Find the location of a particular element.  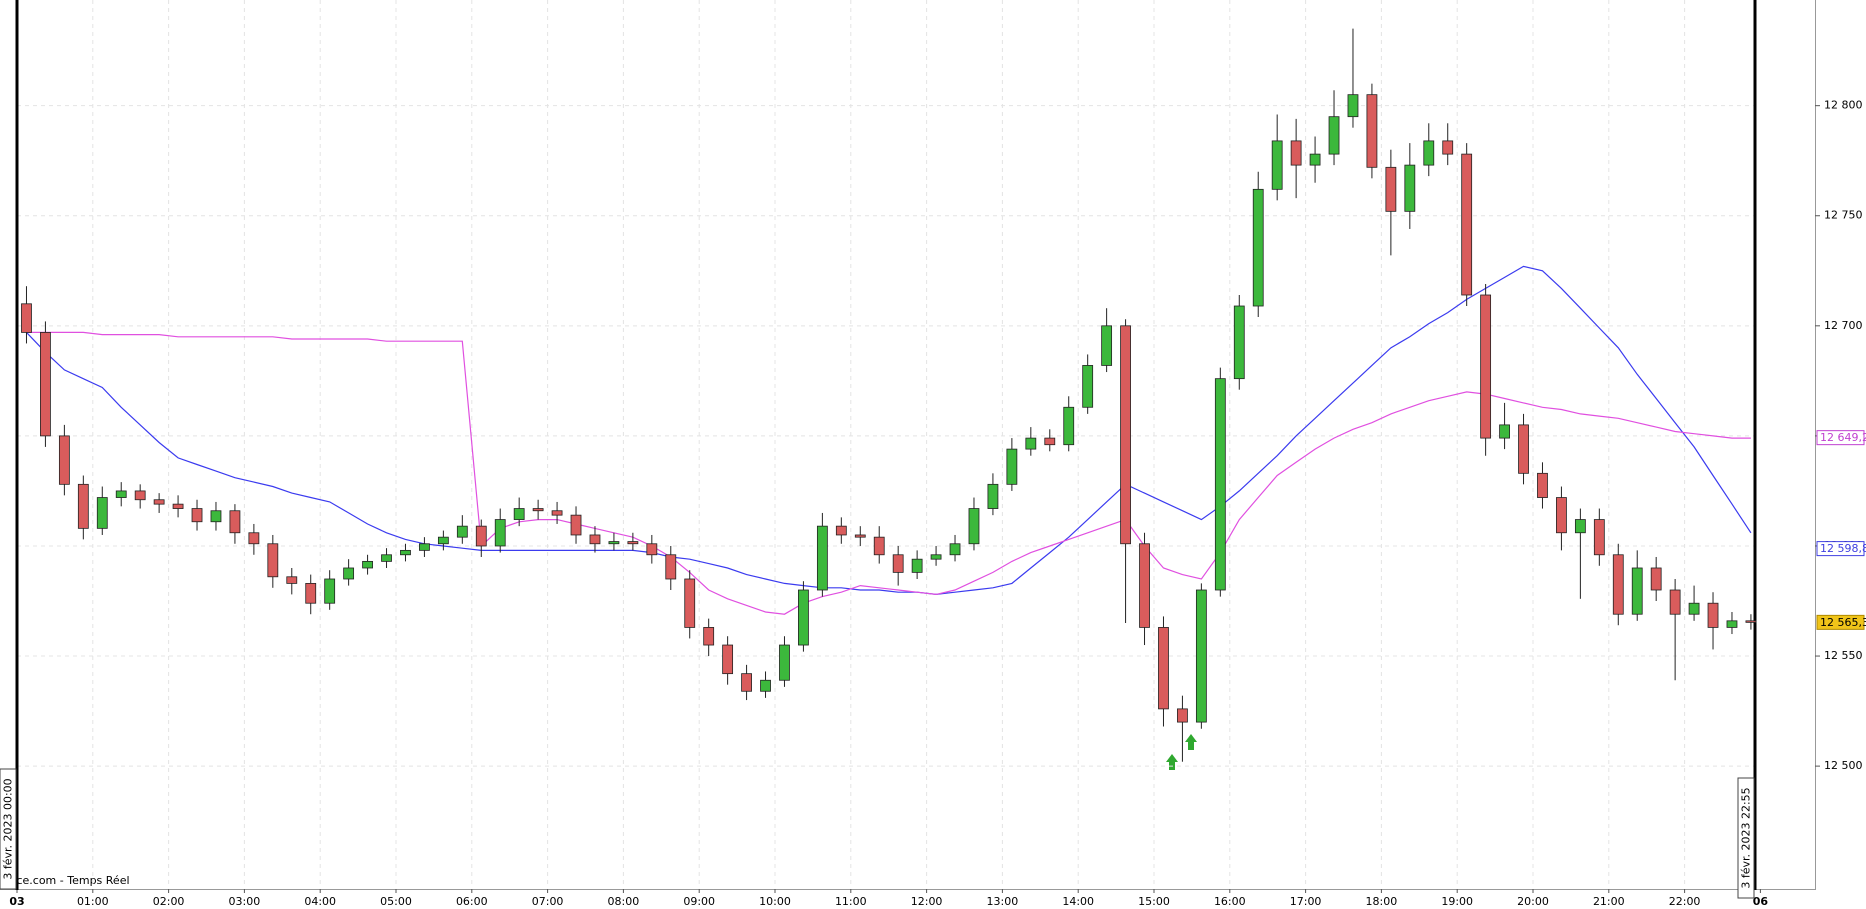

date-label: 3 févr. 2023 22:55 is located at coordinates (1746, 837).